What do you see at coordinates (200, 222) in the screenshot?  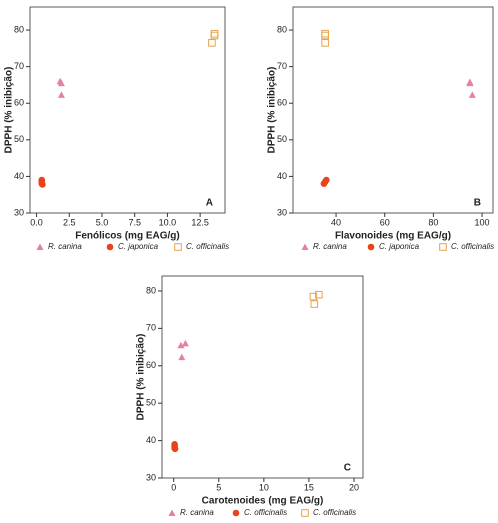 I see `x-tick-label: 12.5` at bounding box center [200, 222].